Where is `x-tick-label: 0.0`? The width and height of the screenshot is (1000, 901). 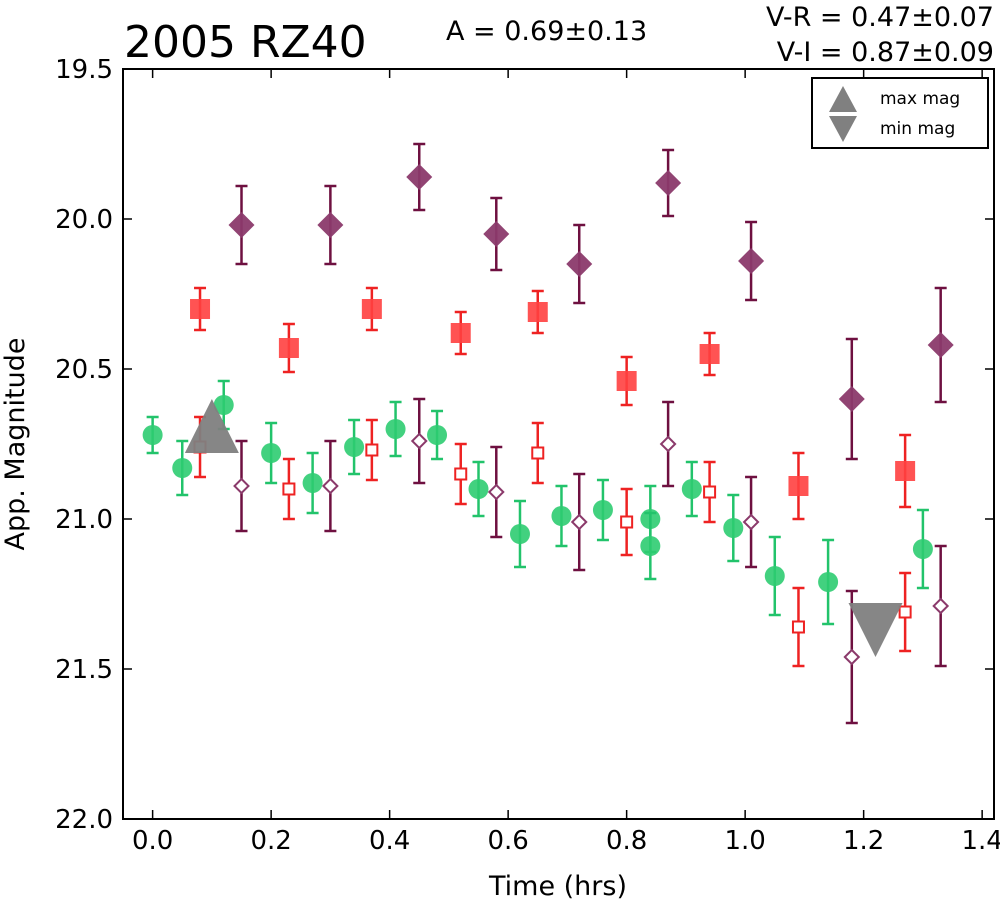
x-tick-label: 0.0 is located at coordinates (152, 841).